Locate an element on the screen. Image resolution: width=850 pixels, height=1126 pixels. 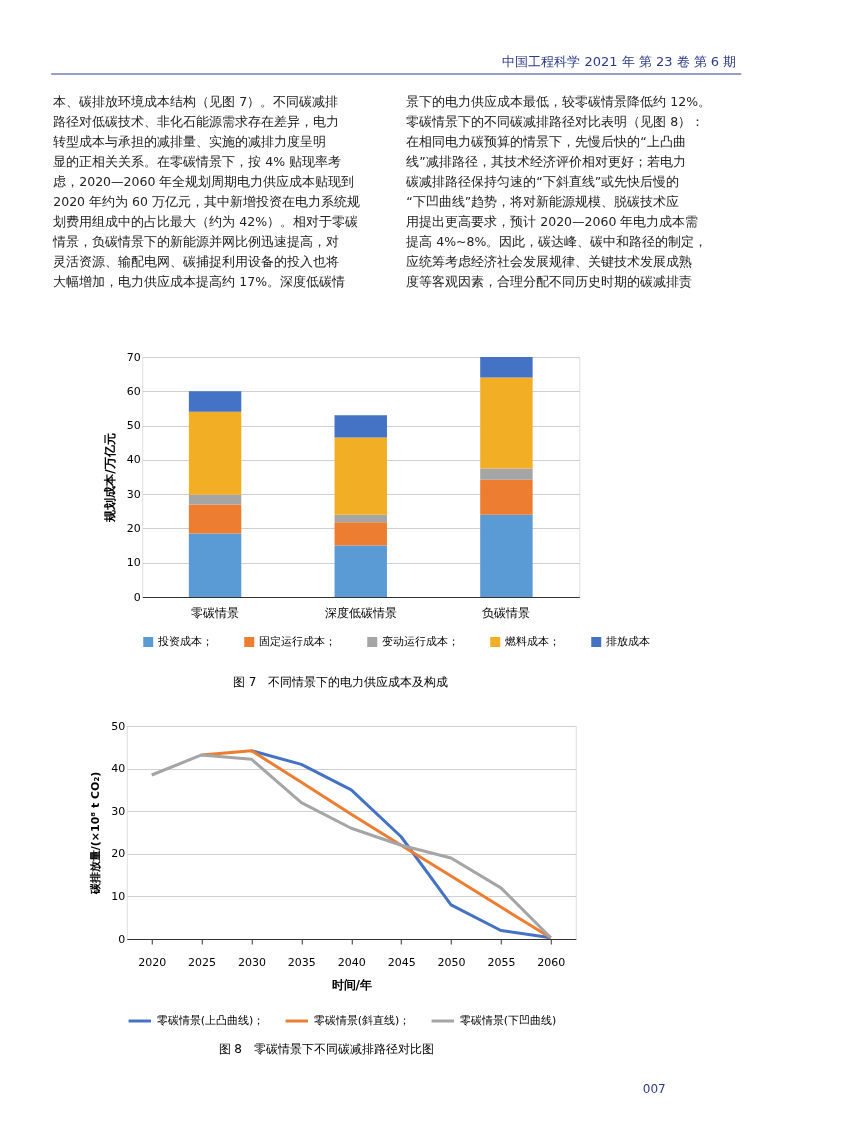
legend-label: 零碳情景(下凹曲线) is located at coordinates (508, 1020).